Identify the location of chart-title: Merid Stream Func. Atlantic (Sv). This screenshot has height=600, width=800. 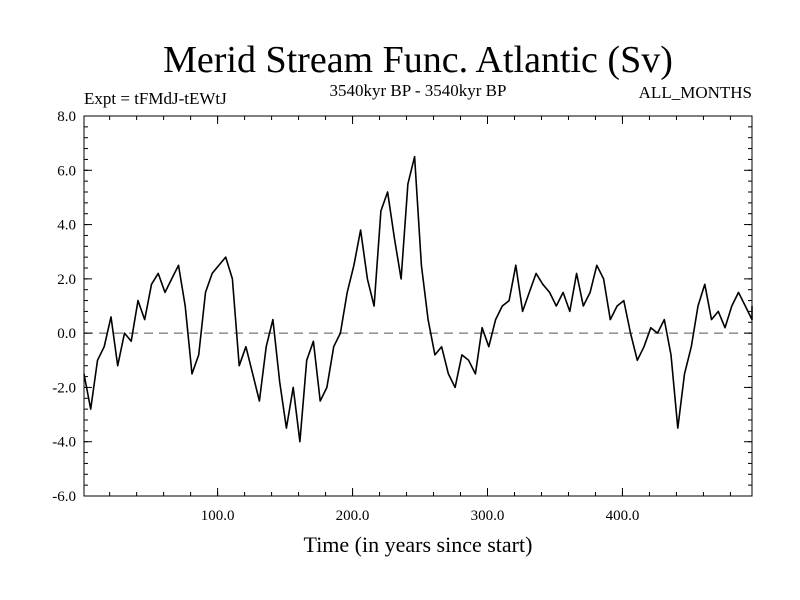
(418, 60).